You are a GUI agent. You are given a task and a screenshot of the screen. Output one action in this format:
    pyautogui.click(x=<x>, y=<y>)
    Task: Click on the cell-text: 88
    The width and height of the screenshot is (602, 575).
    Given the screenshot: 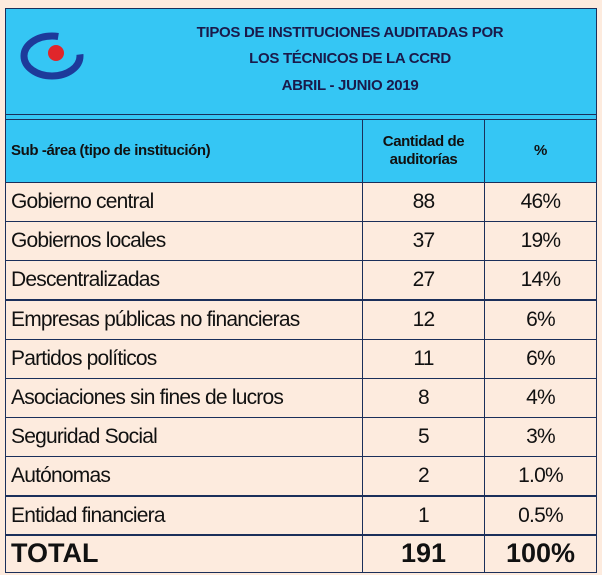 What is the action you would take?
    pyautogui.click(x=424, y=201)
    